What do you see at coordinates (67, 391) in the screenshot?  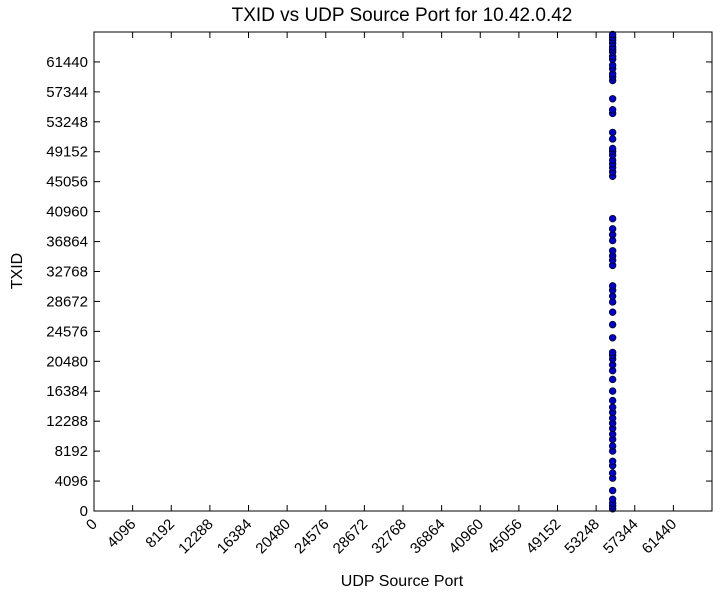 I see `y-tick-label: 16384` at bounding box center [67, 391].